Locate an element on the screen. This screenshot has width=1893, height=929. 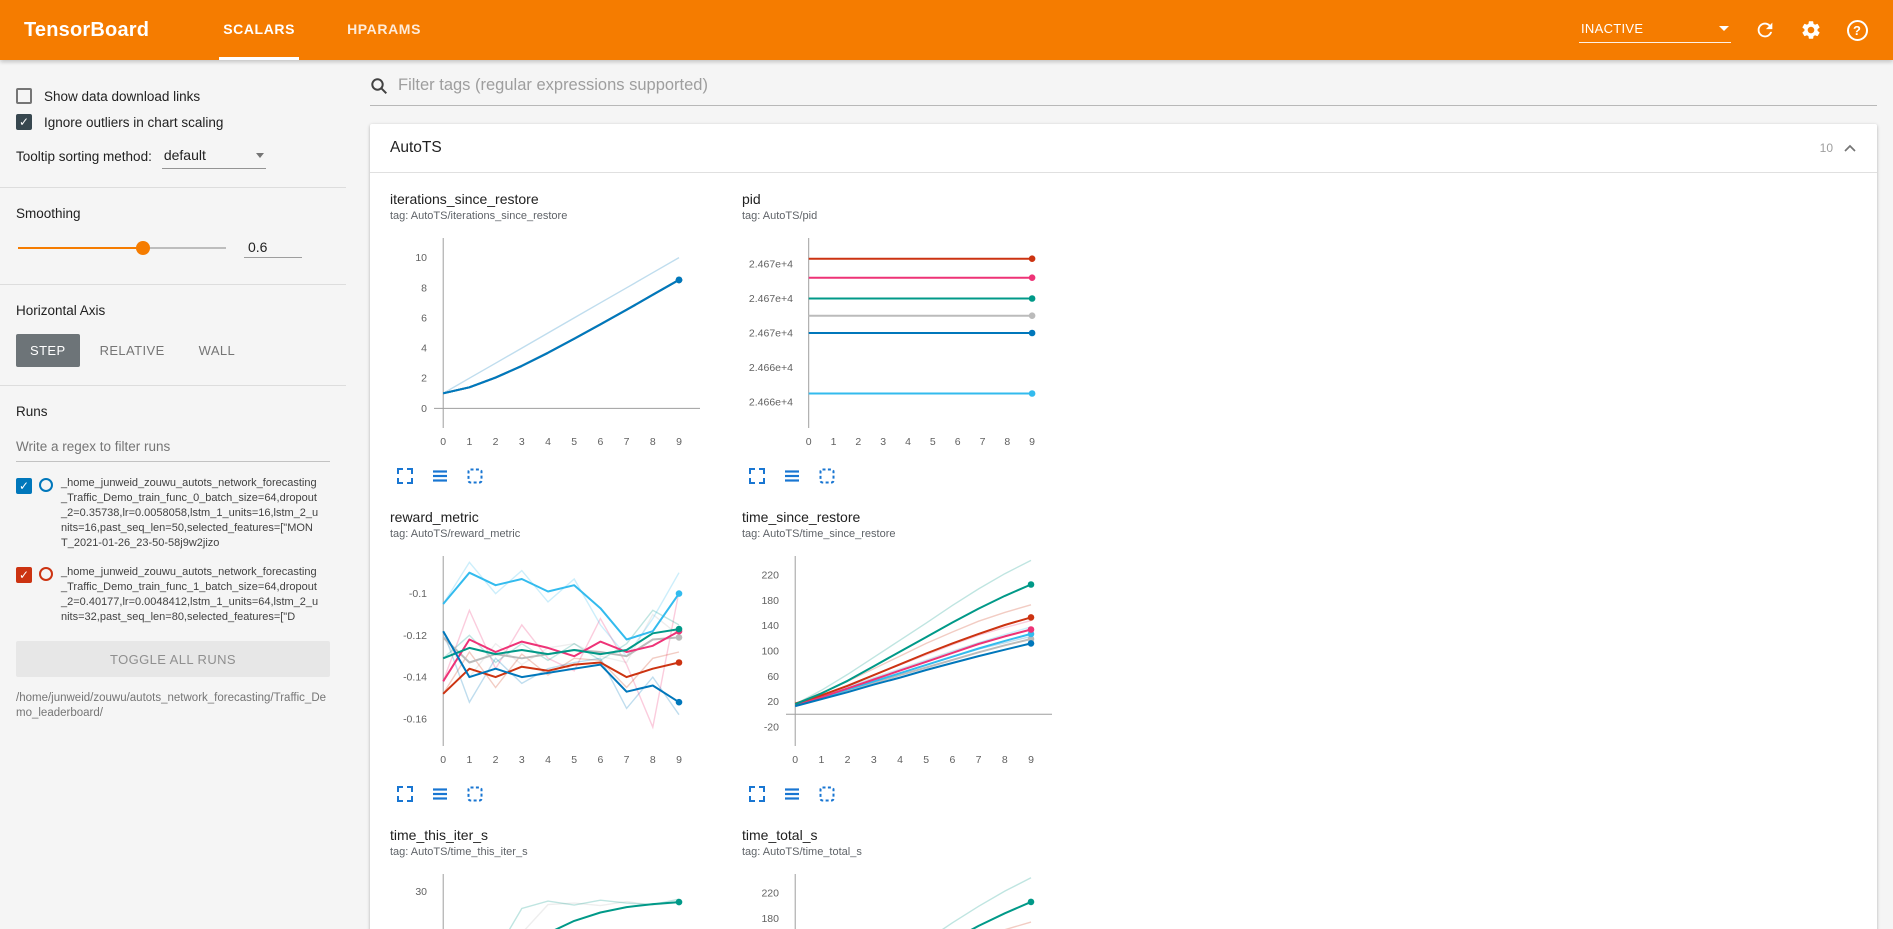
tooltip-sorting-label: Tooltip sorting method: is located at coordinates (84, 156).